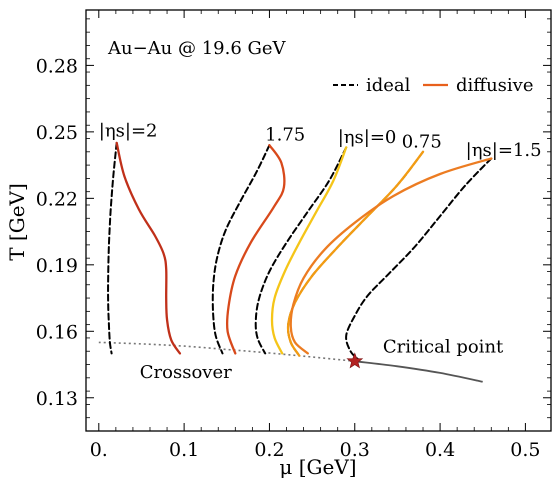  Describe the element at coordinates (269, 450) in the screenshot. I see `x-tick-label: 0.2` at that location.